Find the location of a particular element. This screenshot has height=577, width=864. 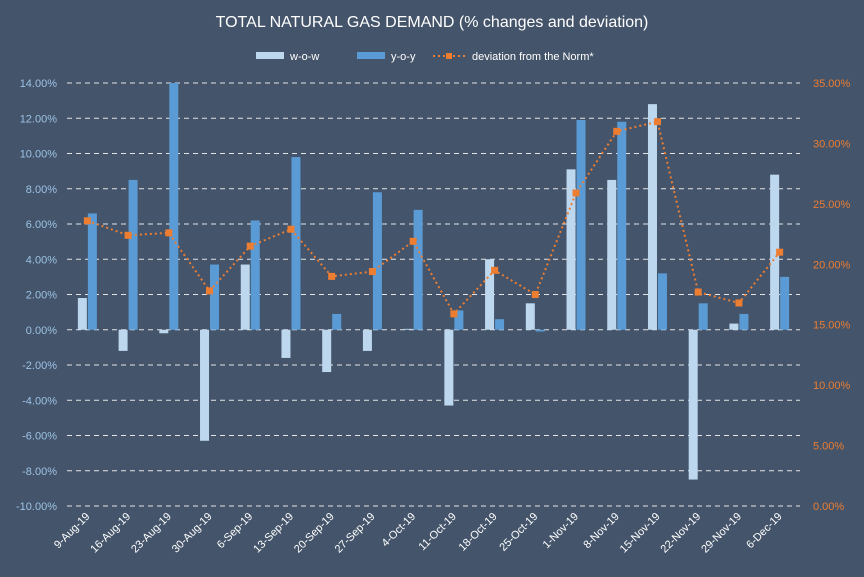

right-tick-label: 35.00% is located at coordinates (832, 84).